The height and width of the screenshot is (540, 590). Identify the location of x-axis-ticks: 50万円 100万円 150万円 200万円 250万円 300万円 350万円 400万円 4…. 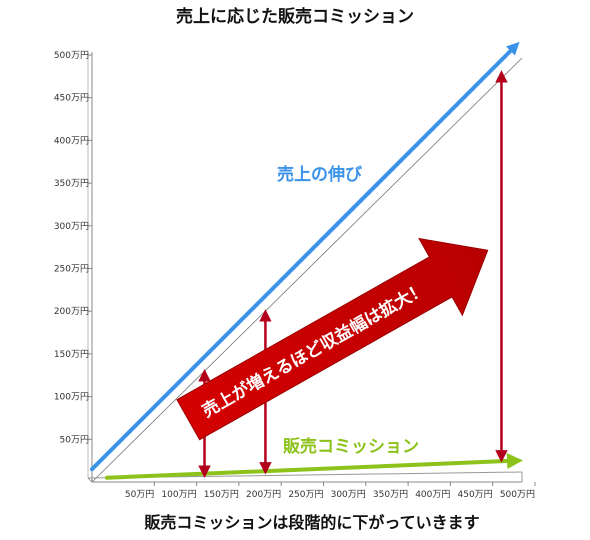
(330, 491).